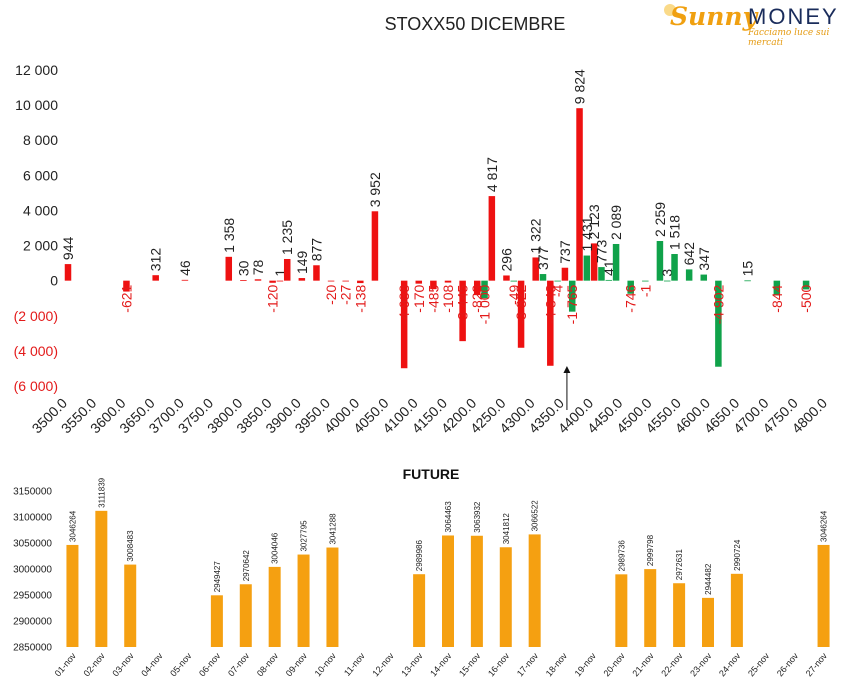 The height and width of the screenshot is (689, 868). What do you see at coordinates (404, 304) in the screenshot?
I see `data-label: -4 988` at bounding box center [404, 304].